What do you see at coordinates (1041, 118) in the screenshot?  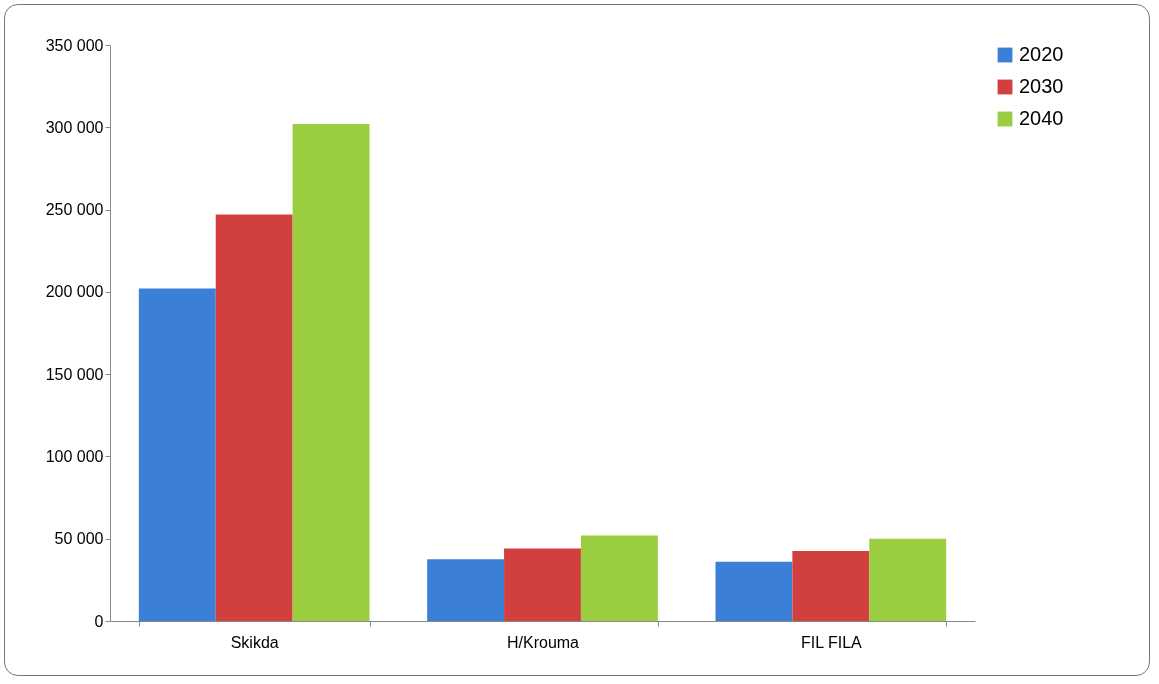 I see `legend-label: 2040` at bounding box center [1041, 118].